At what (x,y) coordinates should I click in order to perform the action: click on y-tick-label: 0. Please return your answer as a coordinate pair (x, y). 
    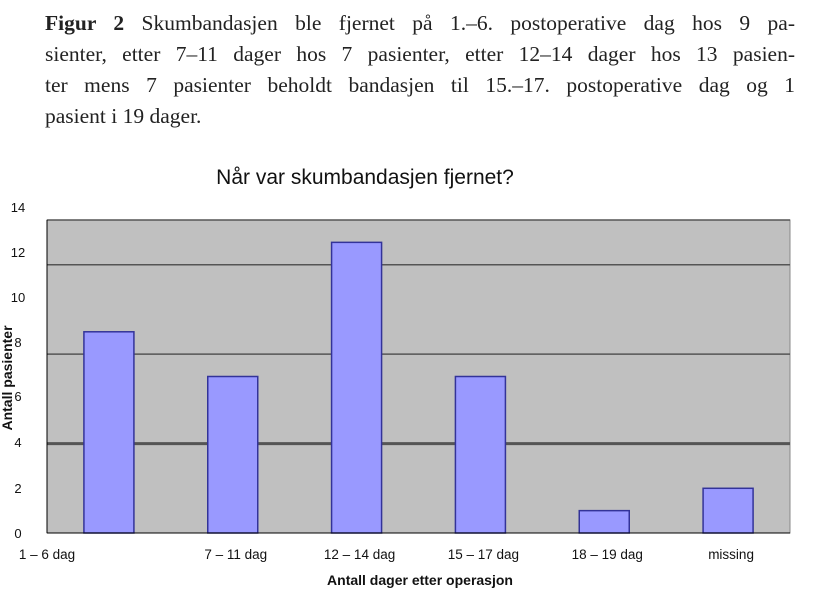
    Looking at the image, I should click on (17, 533).